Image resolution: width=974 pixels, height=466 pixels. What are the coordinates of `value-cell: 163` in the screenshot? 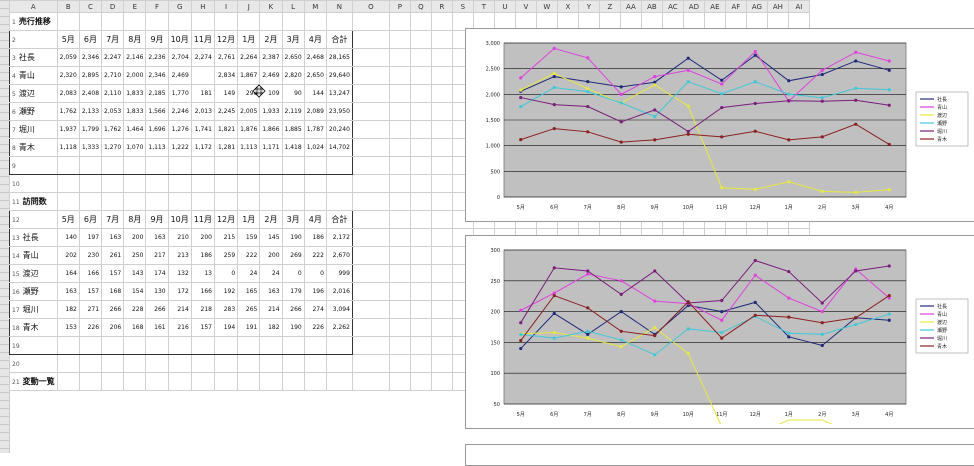 It's located at (113, 237).